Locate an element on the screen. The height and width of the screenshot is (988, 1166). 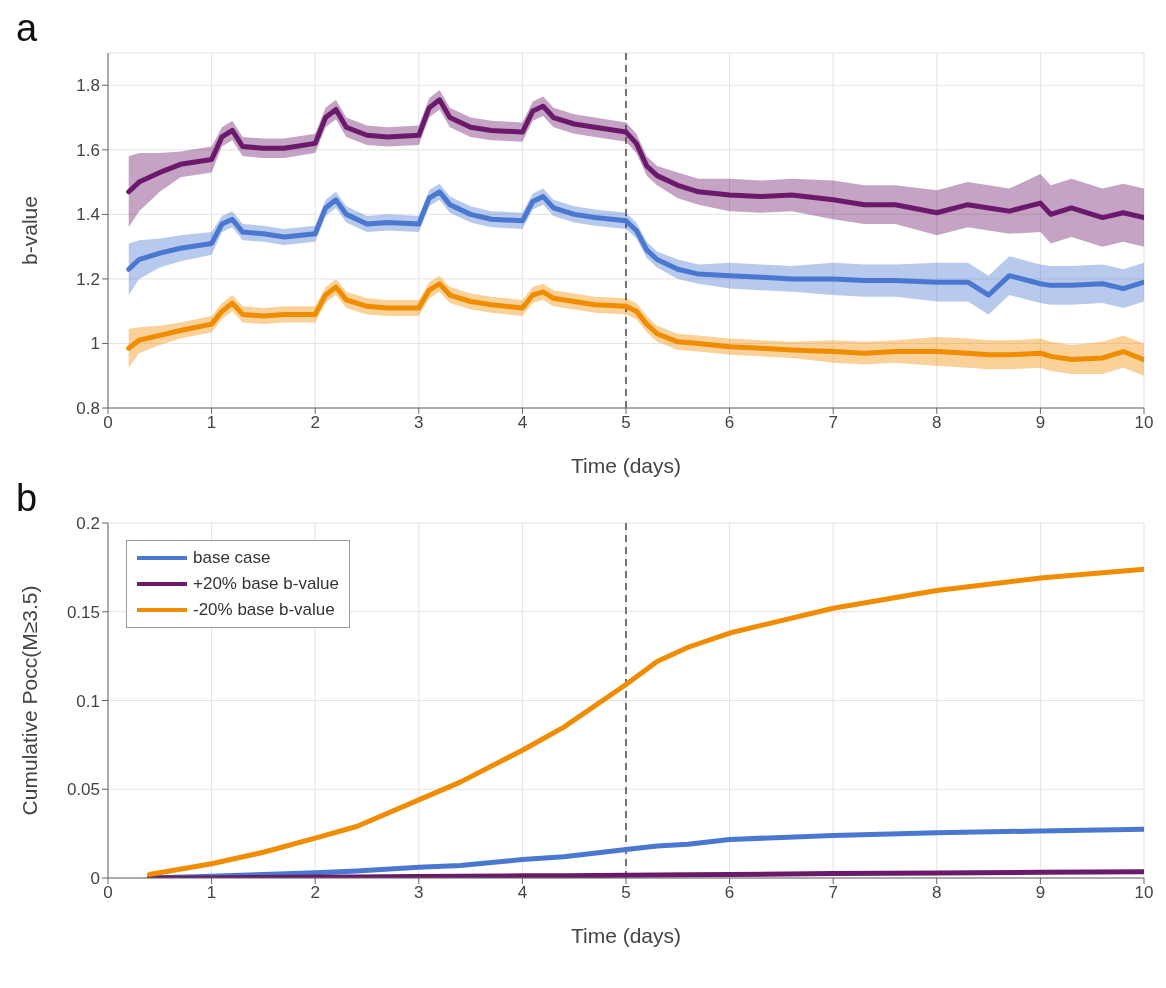
y-axis-title: Cumulative Pocc(M≥3.5) is located at coordinates (30, 700).